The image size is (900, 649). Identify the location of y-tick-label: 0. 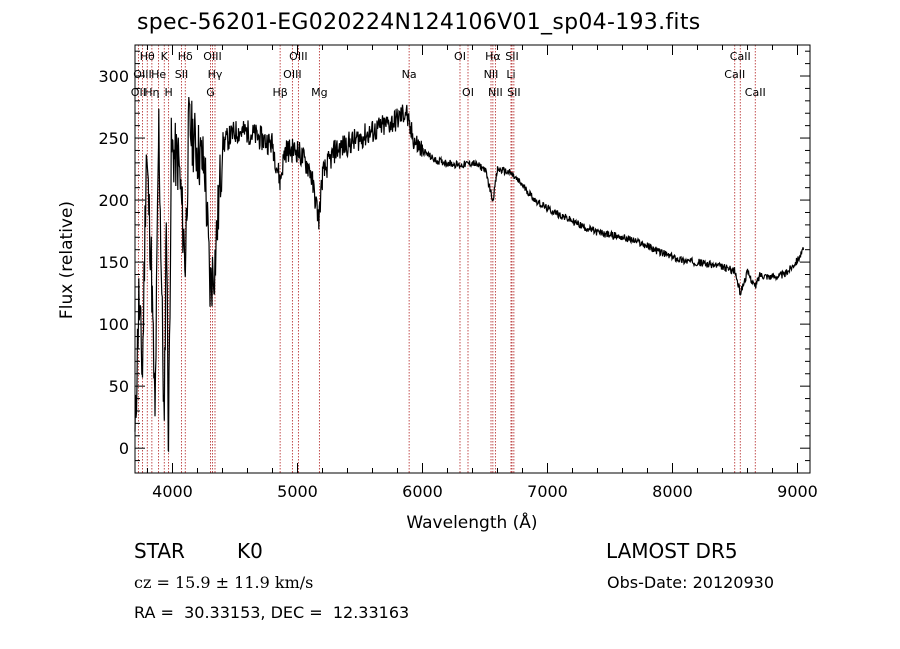
(124, 448).